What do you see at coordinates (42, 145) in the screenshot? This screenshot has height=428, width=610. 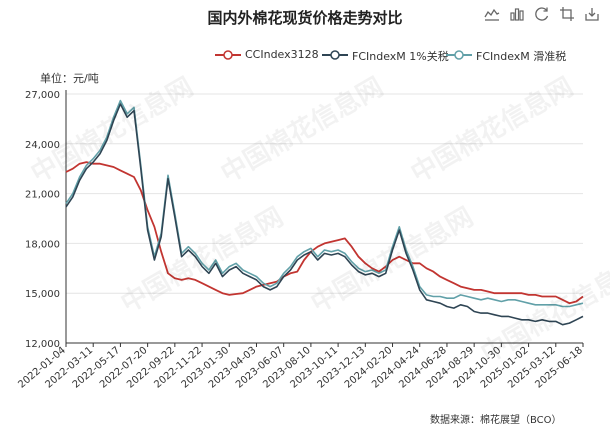 I see `y-tick-label: 24,000` at bounding box center [42, 145].